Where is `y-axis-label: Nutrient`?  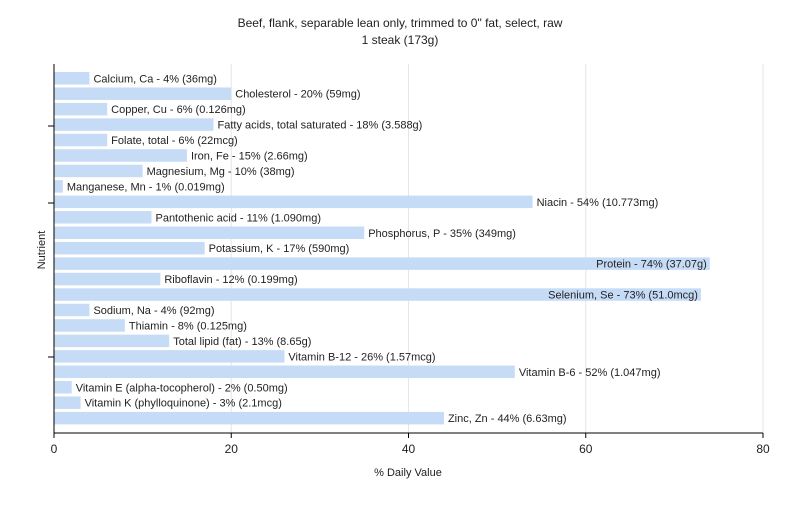 y-axis-label: Nutrient is located at coordinates (42, 250).